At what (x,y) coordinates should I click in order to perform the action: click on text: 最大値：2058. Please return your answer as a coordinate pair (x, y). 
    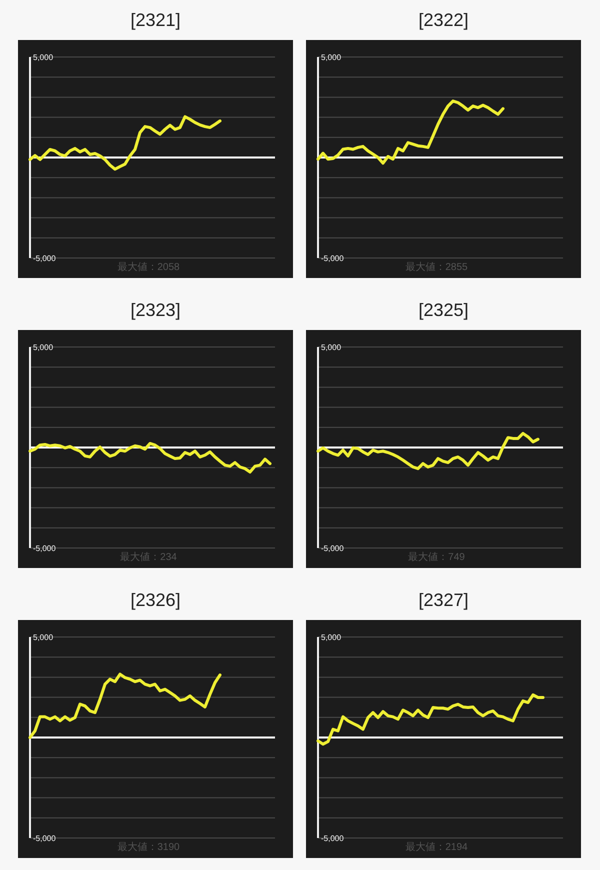
    Looking at the image, I should click on (148, 267).